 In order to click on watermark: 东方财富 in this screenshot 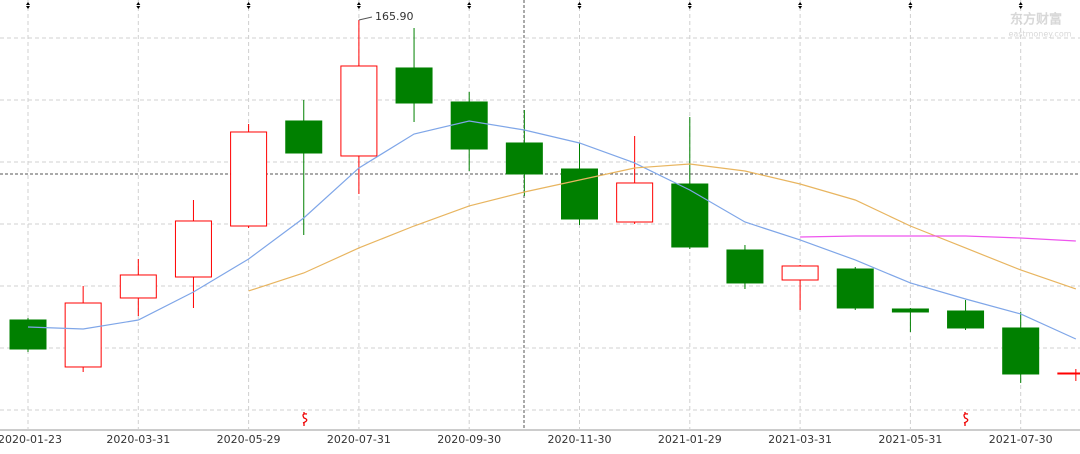, I will do `click(1036, 20)`.